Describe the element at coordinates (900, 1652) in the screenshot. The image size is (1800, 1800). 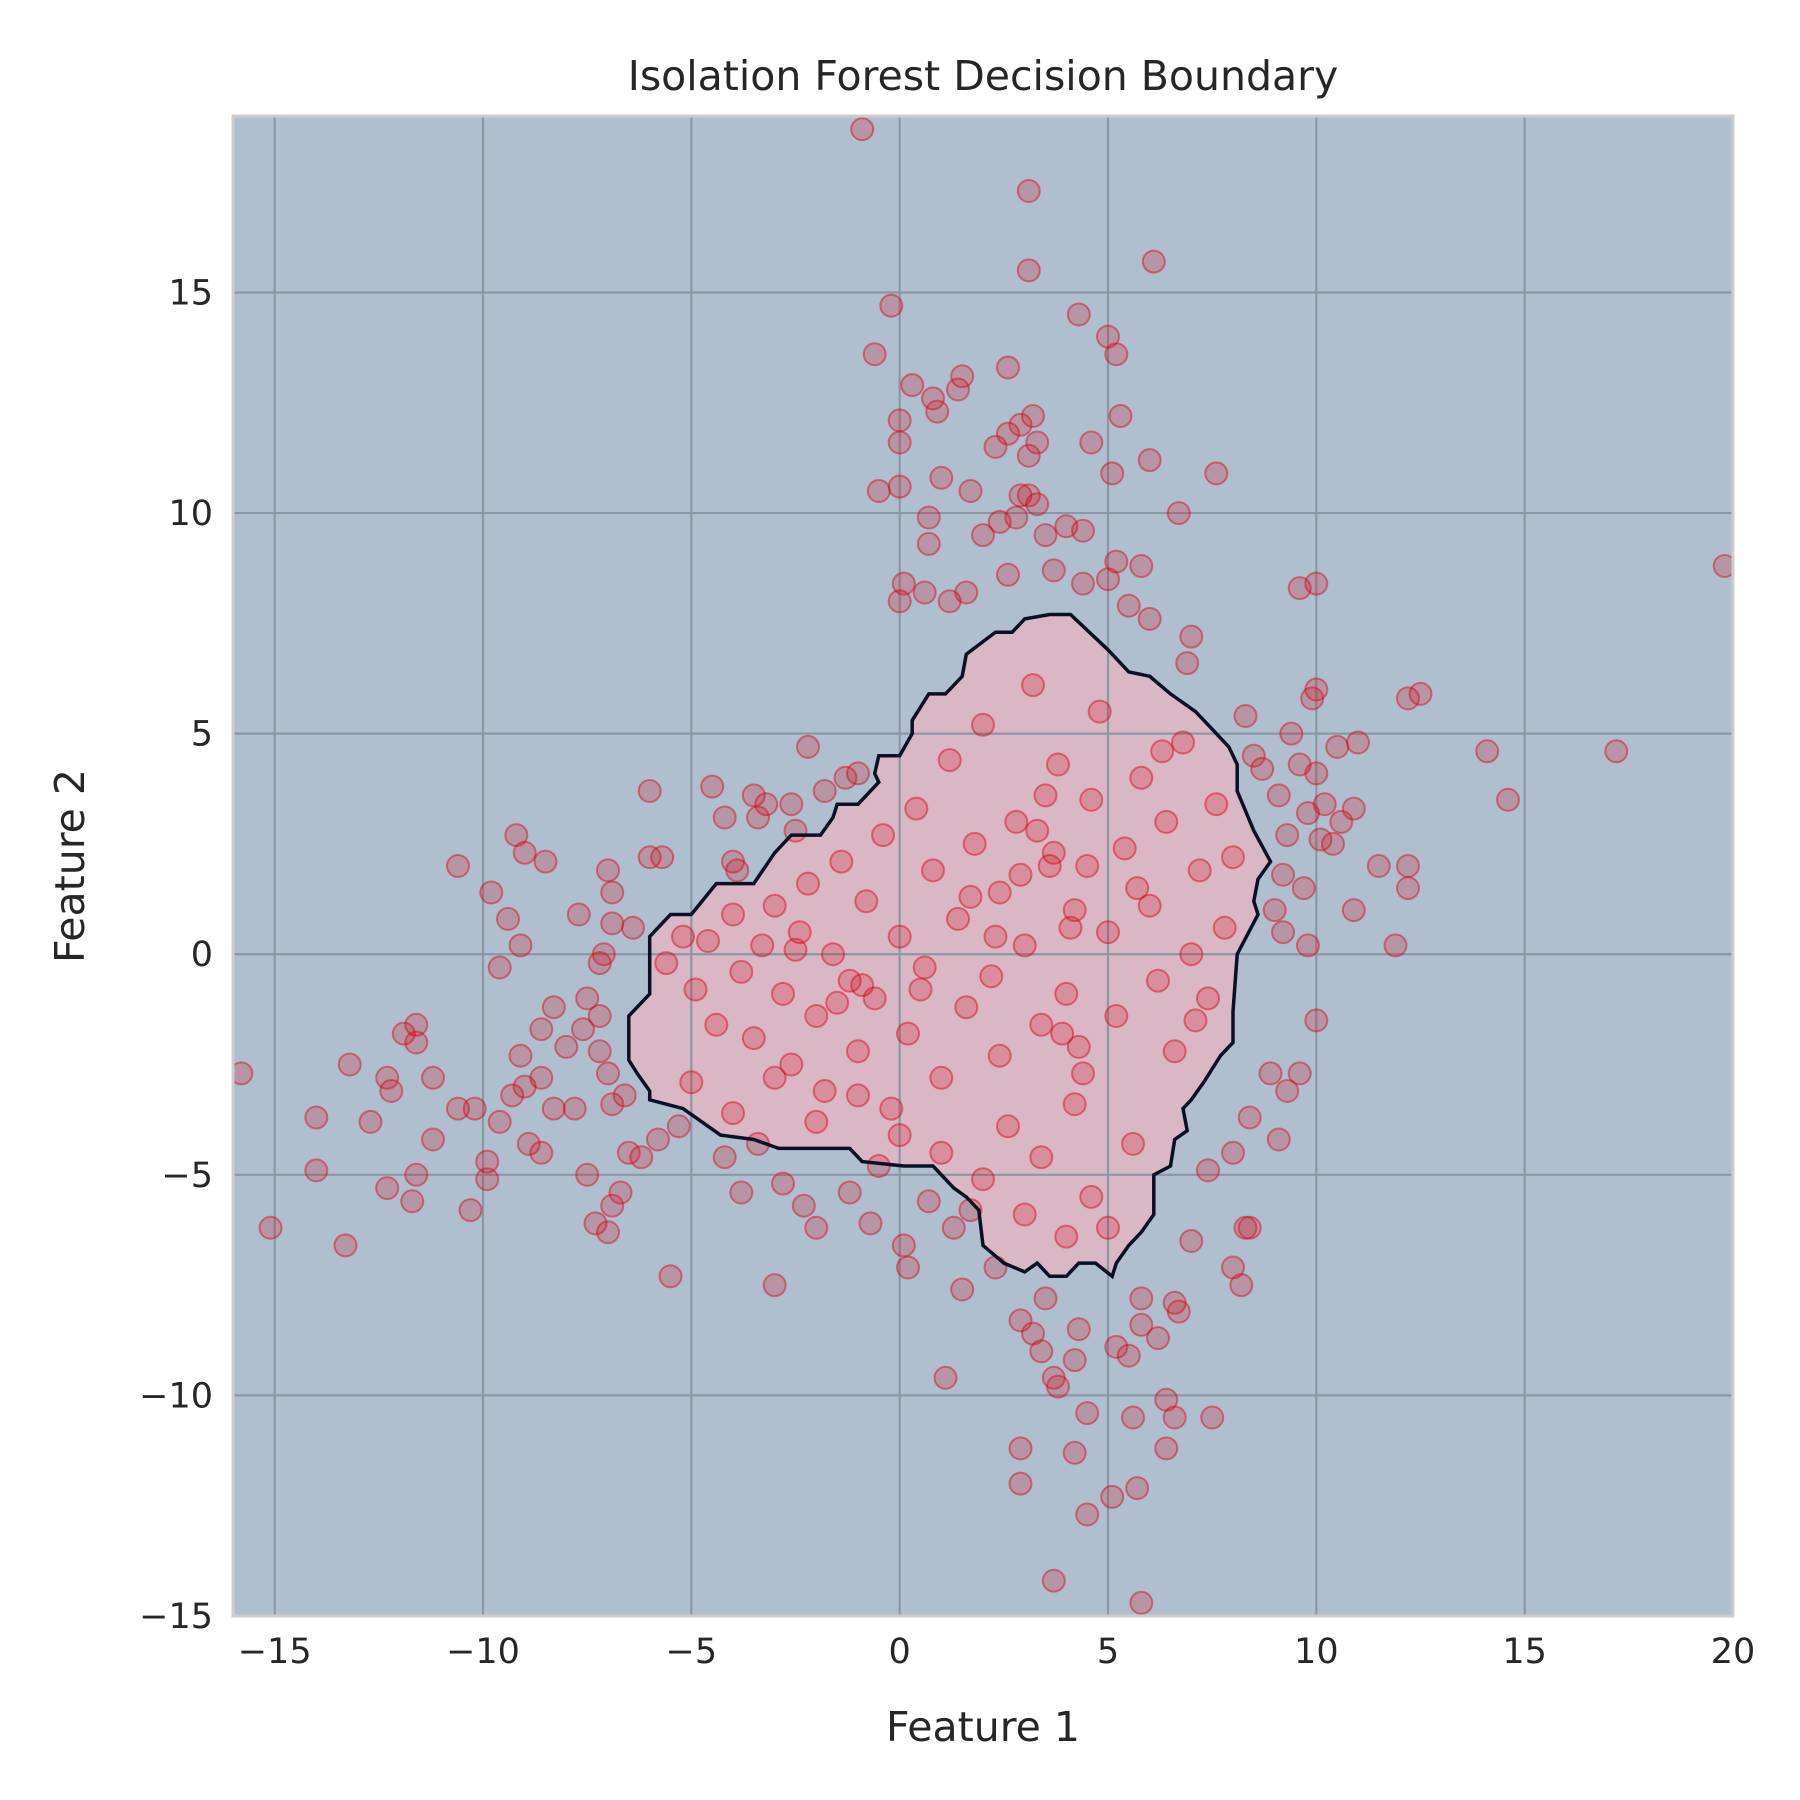
I see `x-tick-label: 0` at that location.